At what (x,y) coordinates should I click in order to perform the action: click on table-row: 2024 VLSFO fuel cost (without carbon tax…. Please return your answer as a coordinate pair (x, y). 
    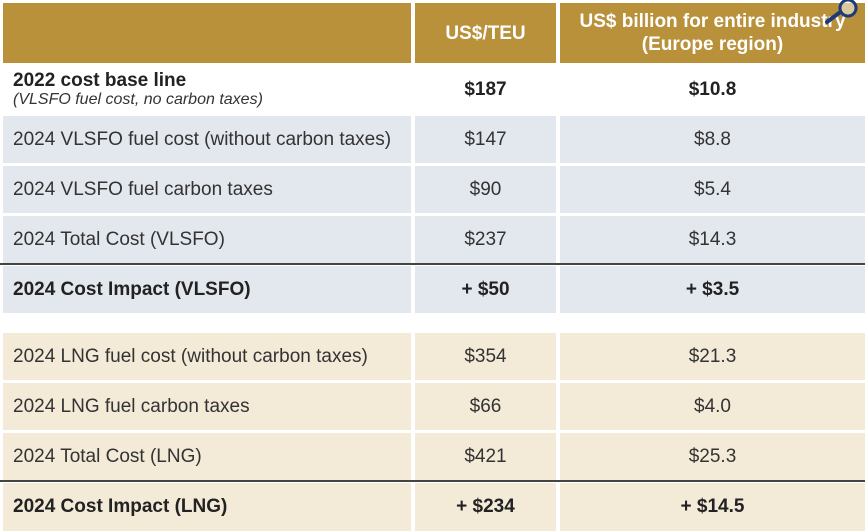
    Looking at the image, I should click on (432, 139).